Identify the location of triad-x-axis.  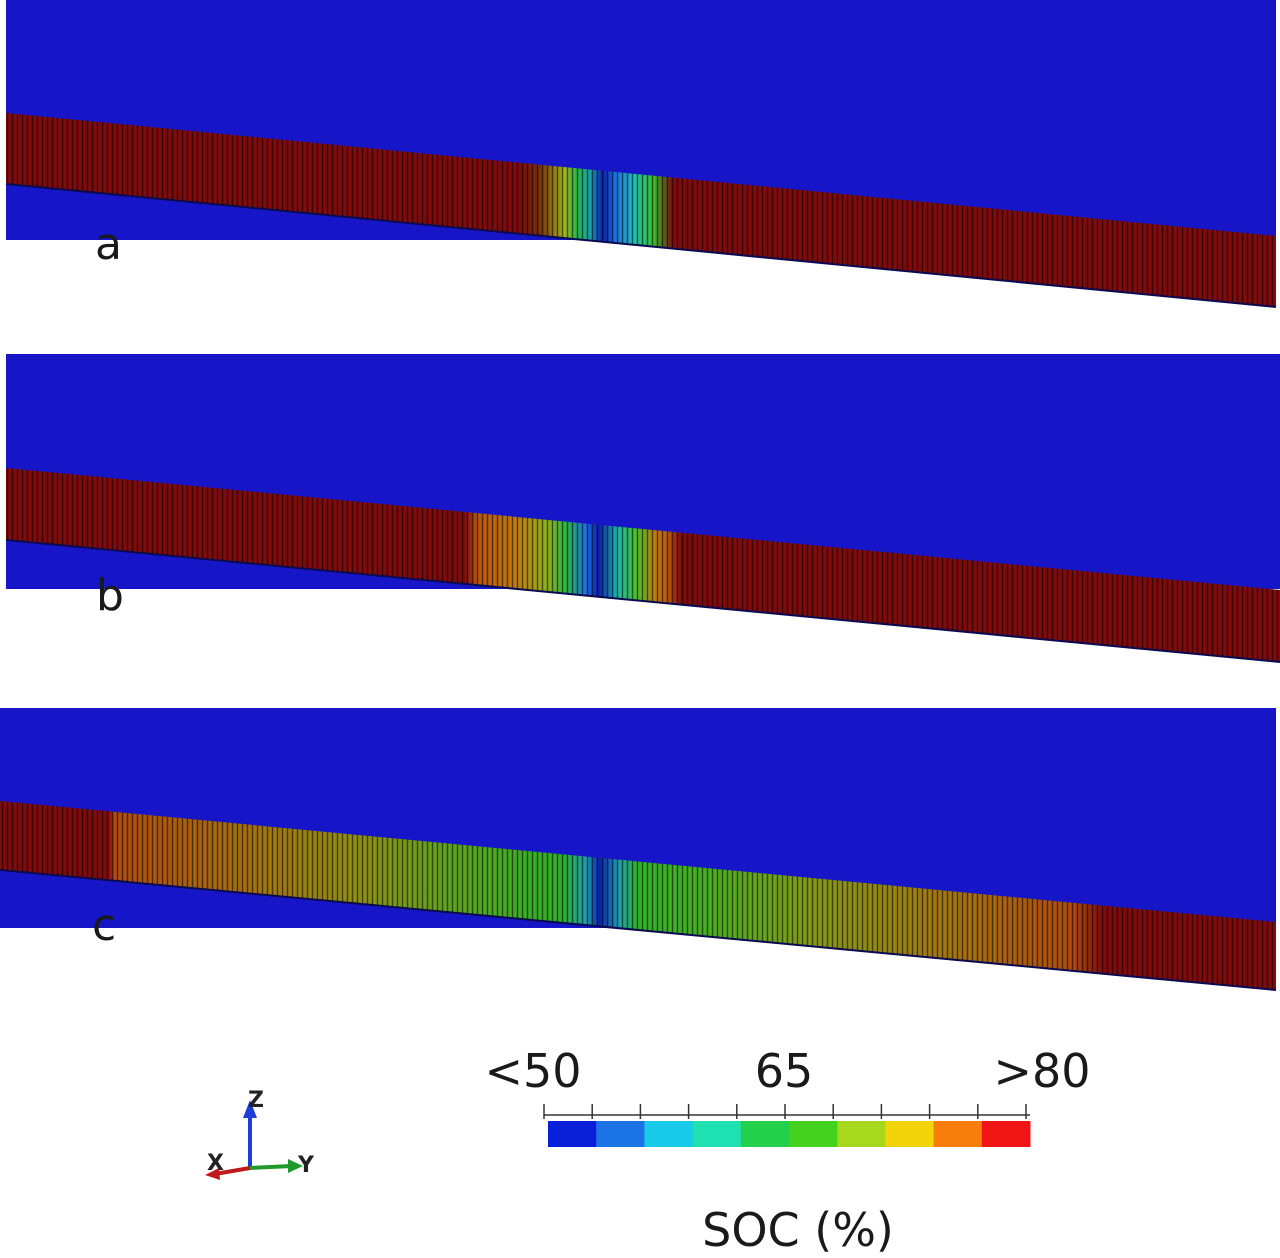
(232, 1171).